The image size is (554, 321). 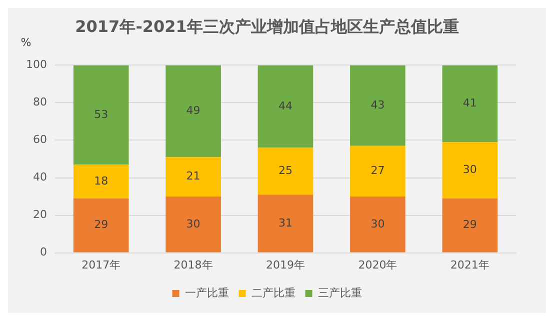 I want to click on y-tick-label: 20, so click(x=39, y=215).